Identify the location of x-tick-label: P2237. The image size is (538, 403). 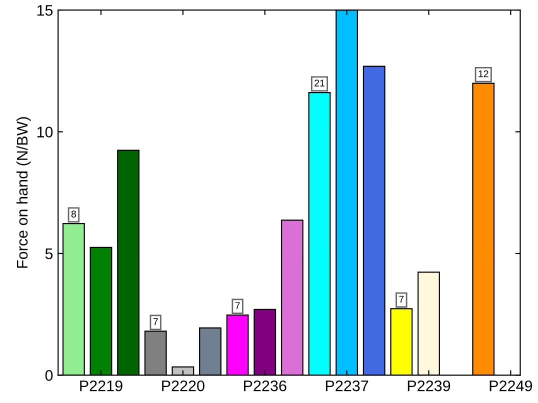
(347, 386).